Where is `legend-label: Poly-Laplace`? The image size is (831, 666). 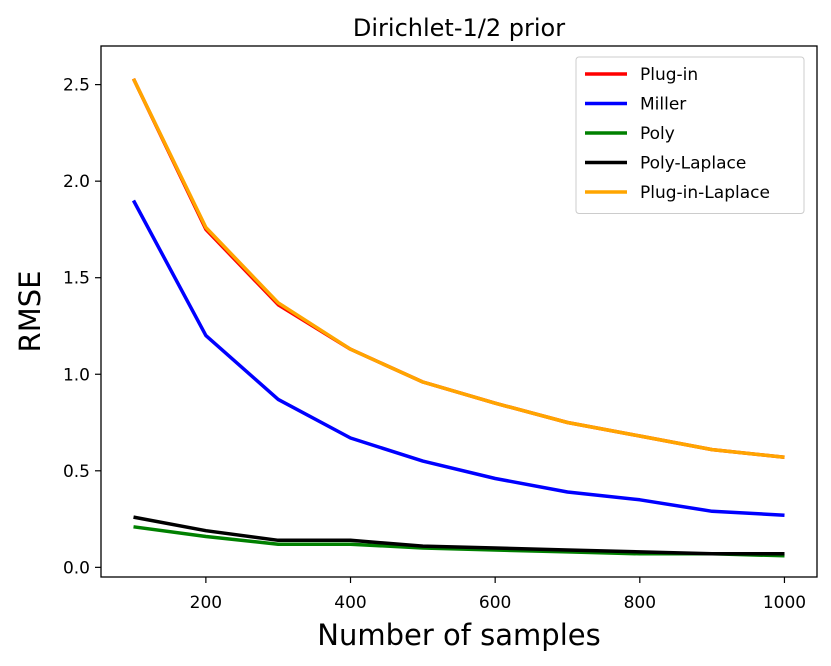 legend-label: Poly-Laplace is located at coordinates (693, 164).